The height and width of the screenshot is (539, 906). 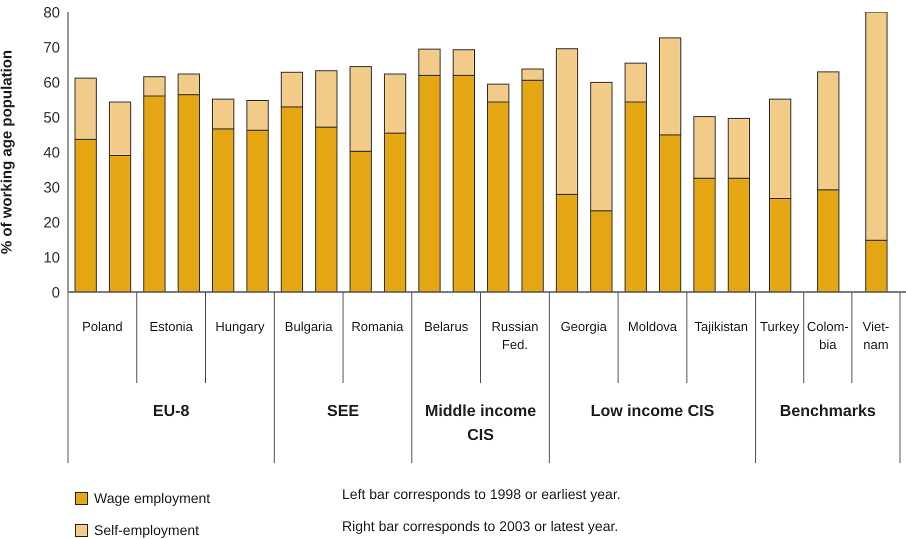 I want to click on y-axis-title: % of working age population, so click(x=8, y=152).